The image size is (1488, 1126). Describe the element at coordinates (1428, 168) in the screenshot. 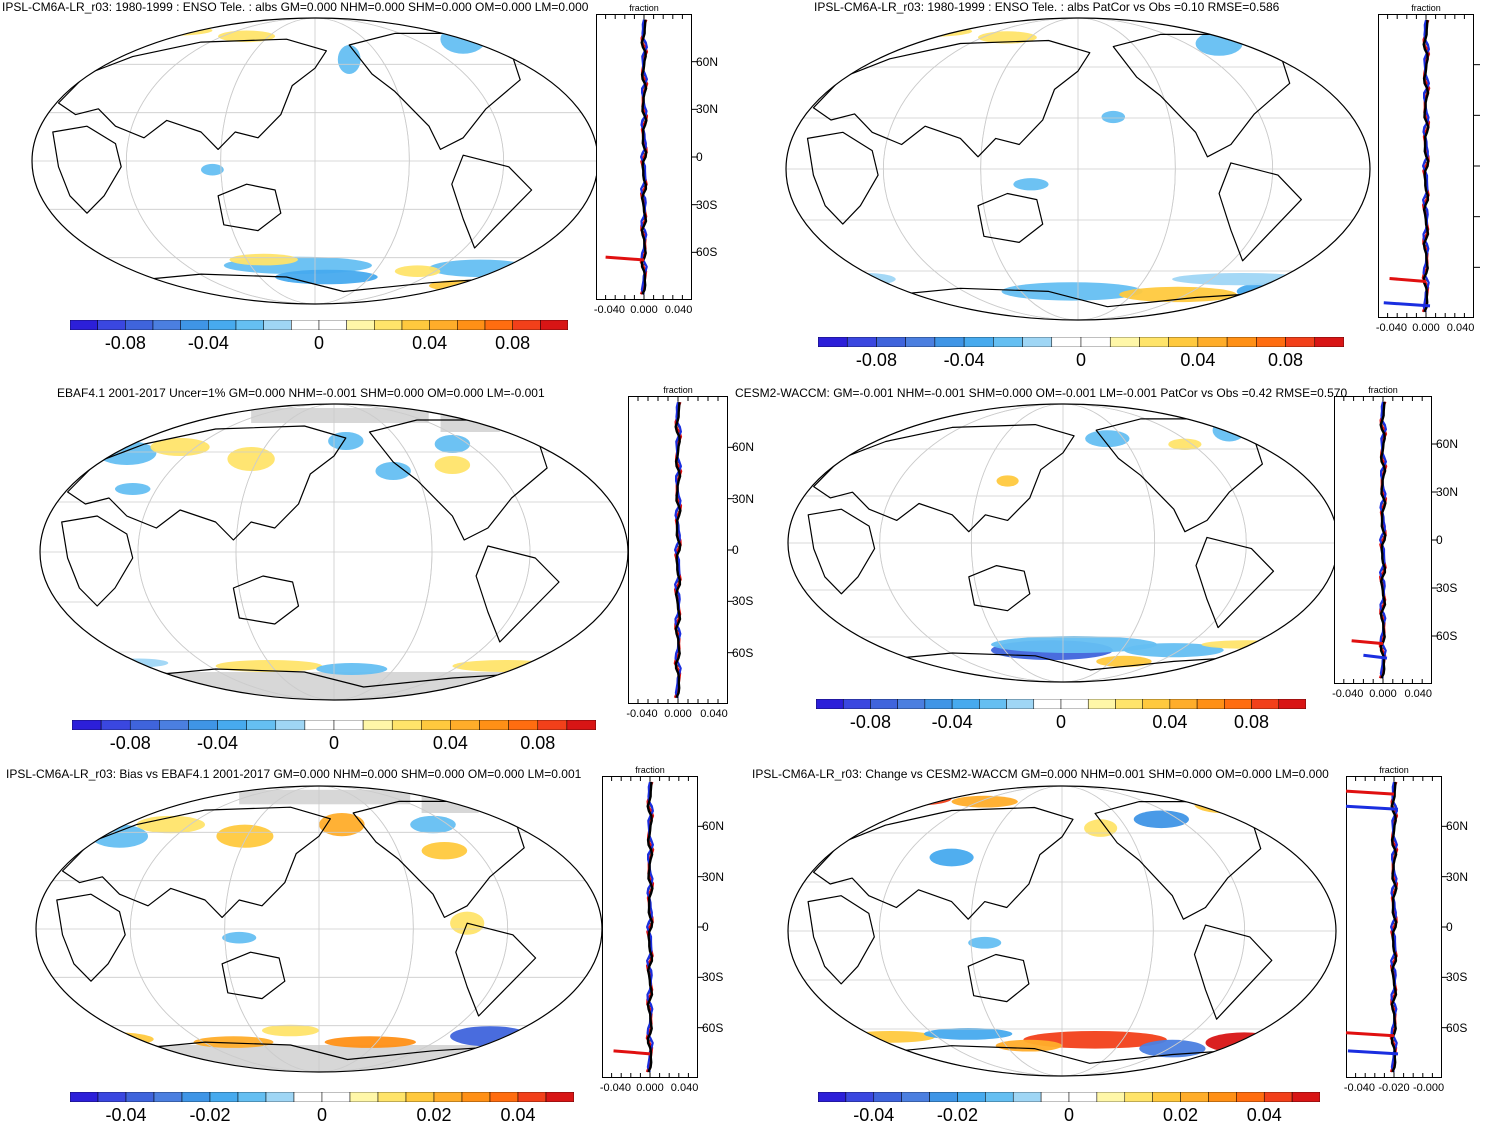

I see `zonal-mean-plot: fraction -0.040 0.000 0.040` at that location.